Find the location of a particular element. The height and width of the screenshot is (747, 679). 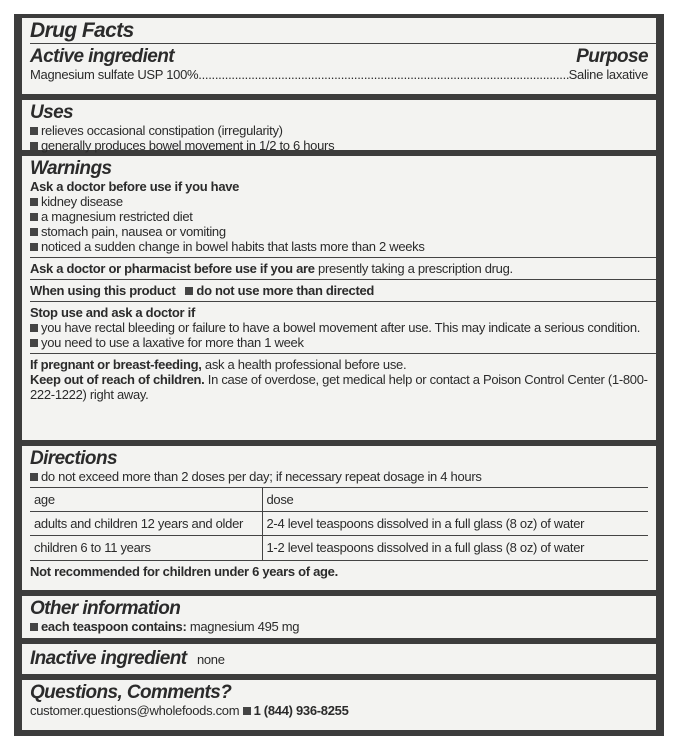

questions-heading: Questions, Comments? is located at coordinates (131, 692).